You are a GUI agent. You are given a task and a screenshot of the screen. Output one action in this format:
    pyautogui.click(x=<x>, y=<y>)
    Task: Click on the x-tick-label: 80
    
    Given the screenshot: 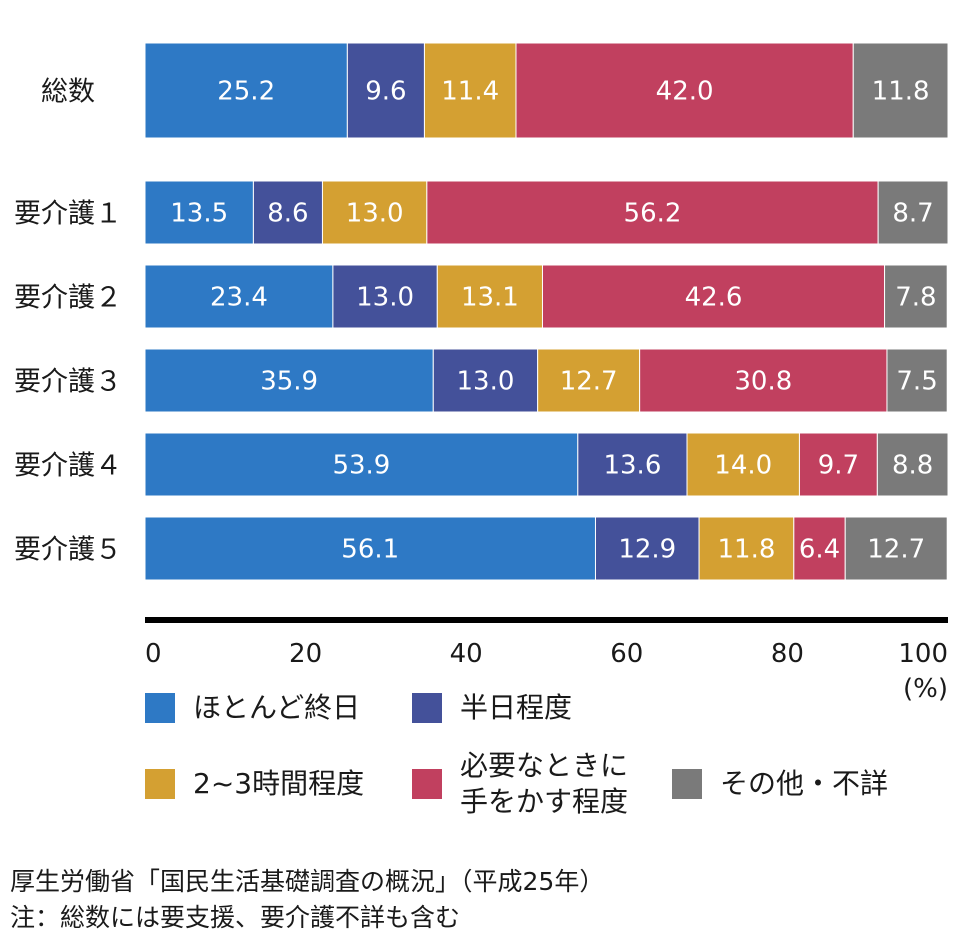 What is the action you would take?
    pyautogui.click(x=787, y=654)
    